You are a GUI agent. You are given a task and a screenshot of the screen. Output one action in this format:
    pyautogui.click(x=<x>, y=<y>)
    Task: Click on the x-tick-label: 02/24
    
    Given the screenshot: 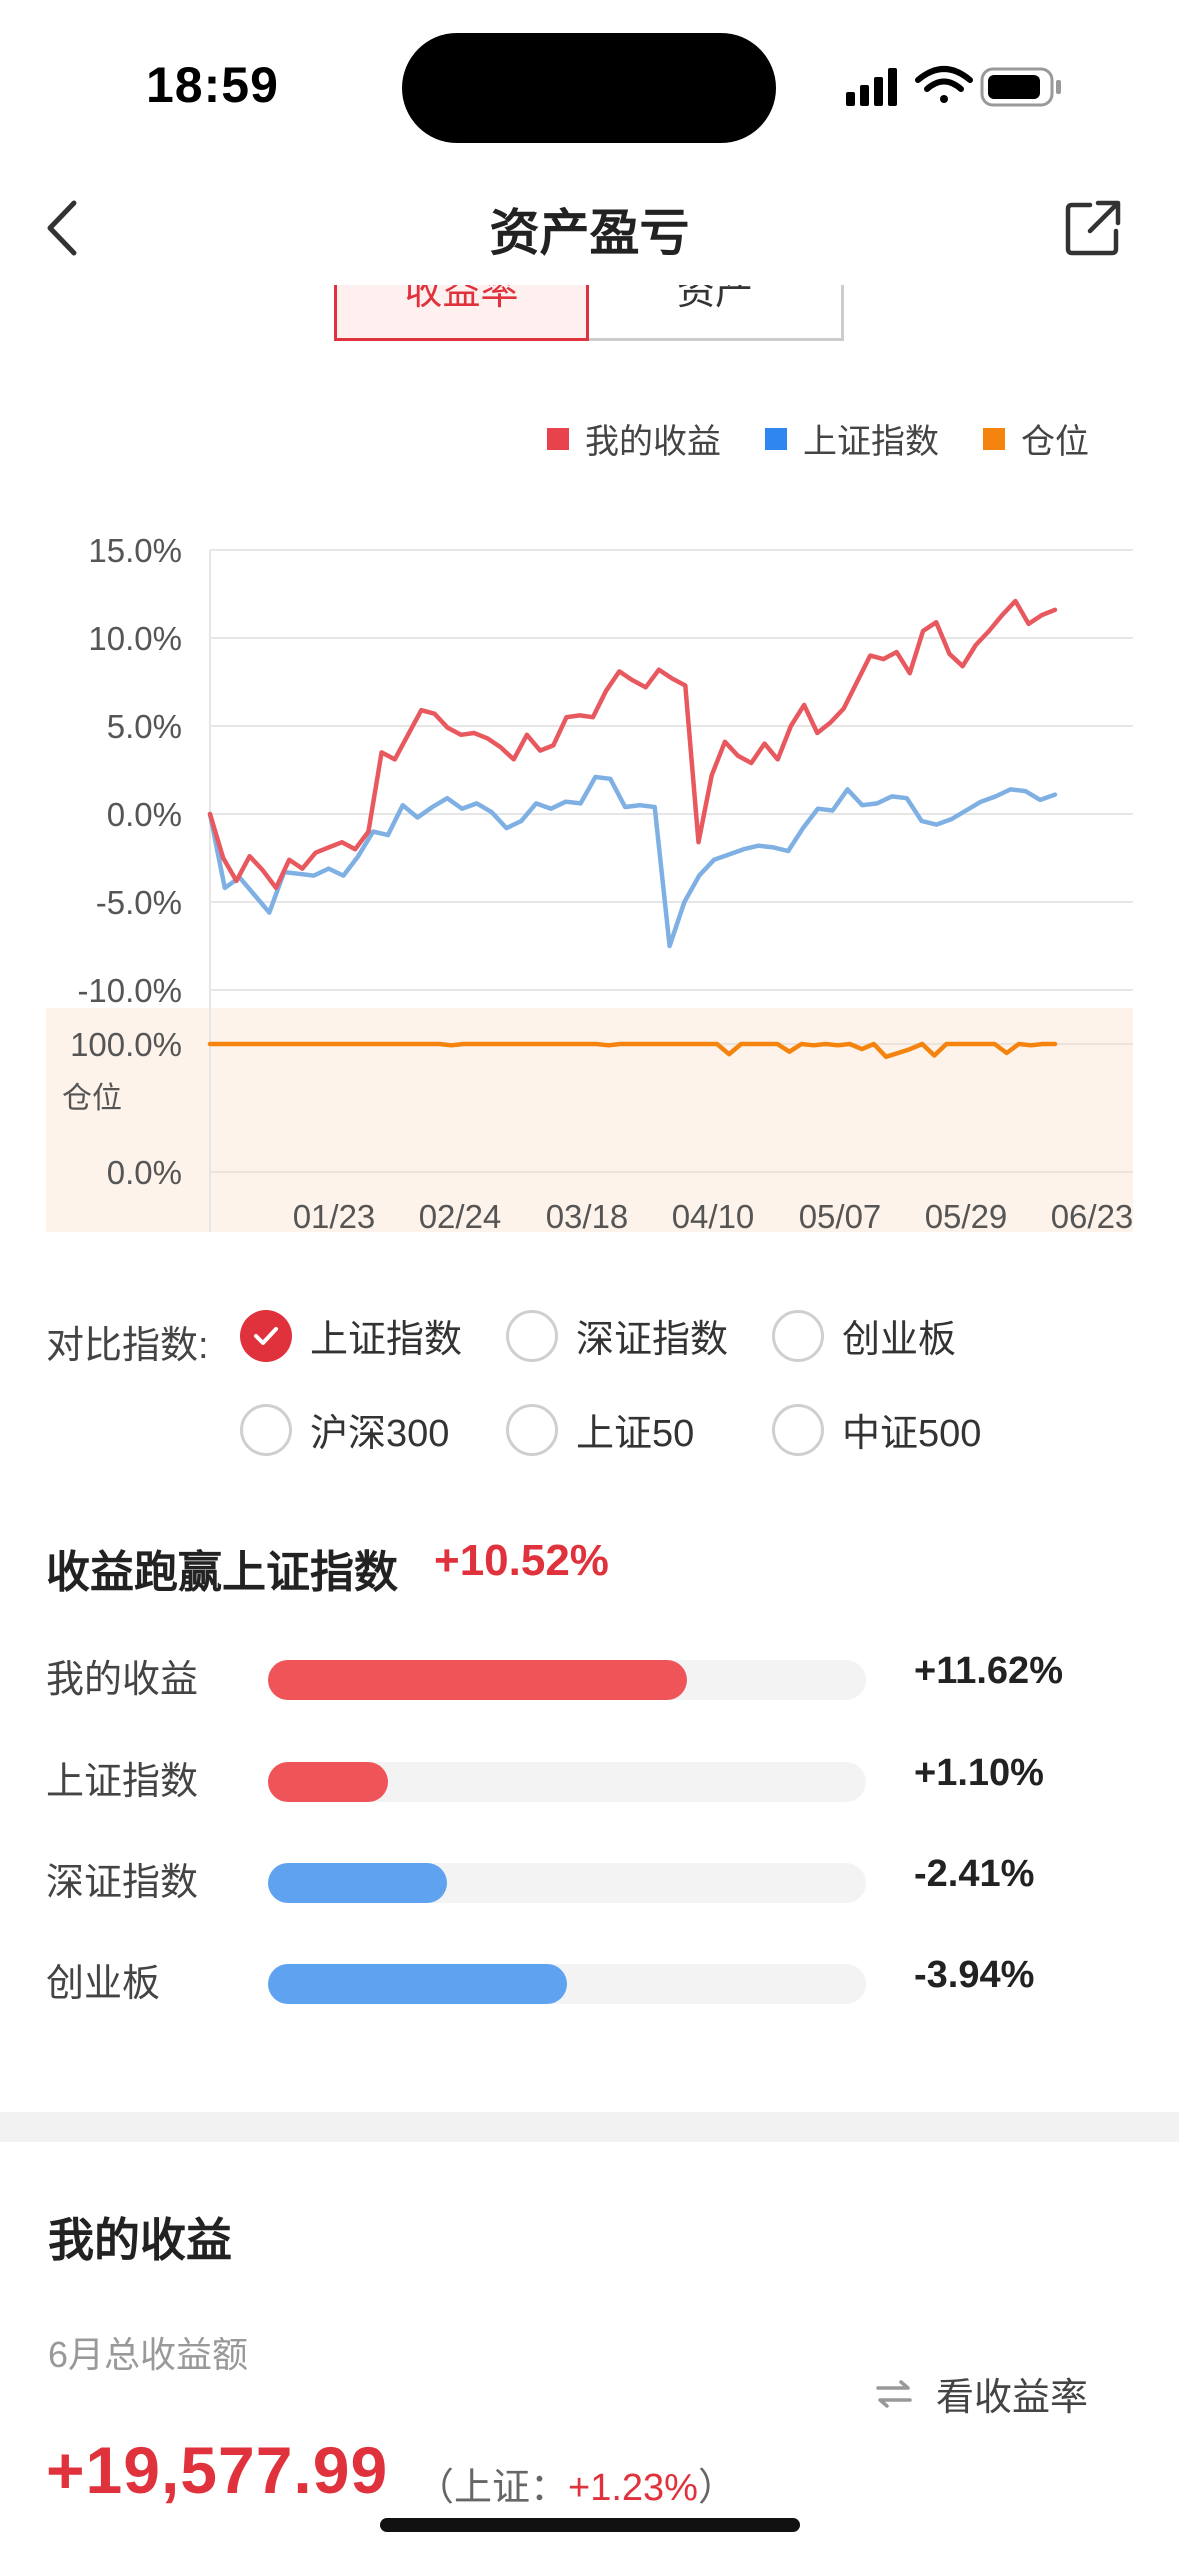 What is the action you would take?
    pyautogui.click(x=460, y=1216)
    